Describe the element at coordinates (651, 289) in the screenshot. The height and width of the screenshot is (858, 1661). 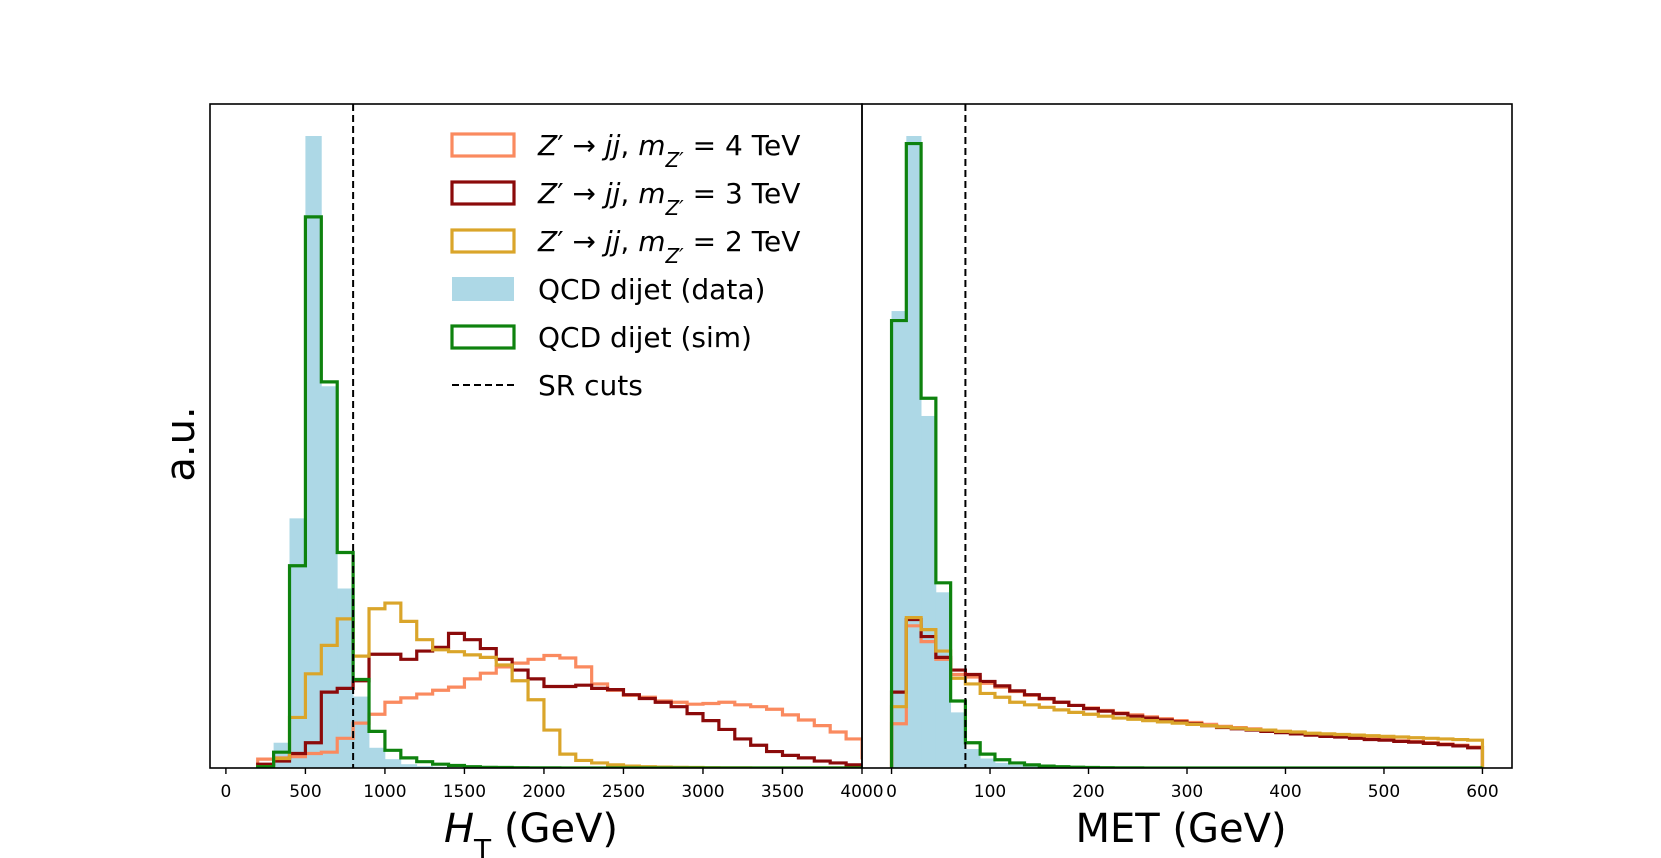
I see `legend-label: QCD dijet (data)` at that location.